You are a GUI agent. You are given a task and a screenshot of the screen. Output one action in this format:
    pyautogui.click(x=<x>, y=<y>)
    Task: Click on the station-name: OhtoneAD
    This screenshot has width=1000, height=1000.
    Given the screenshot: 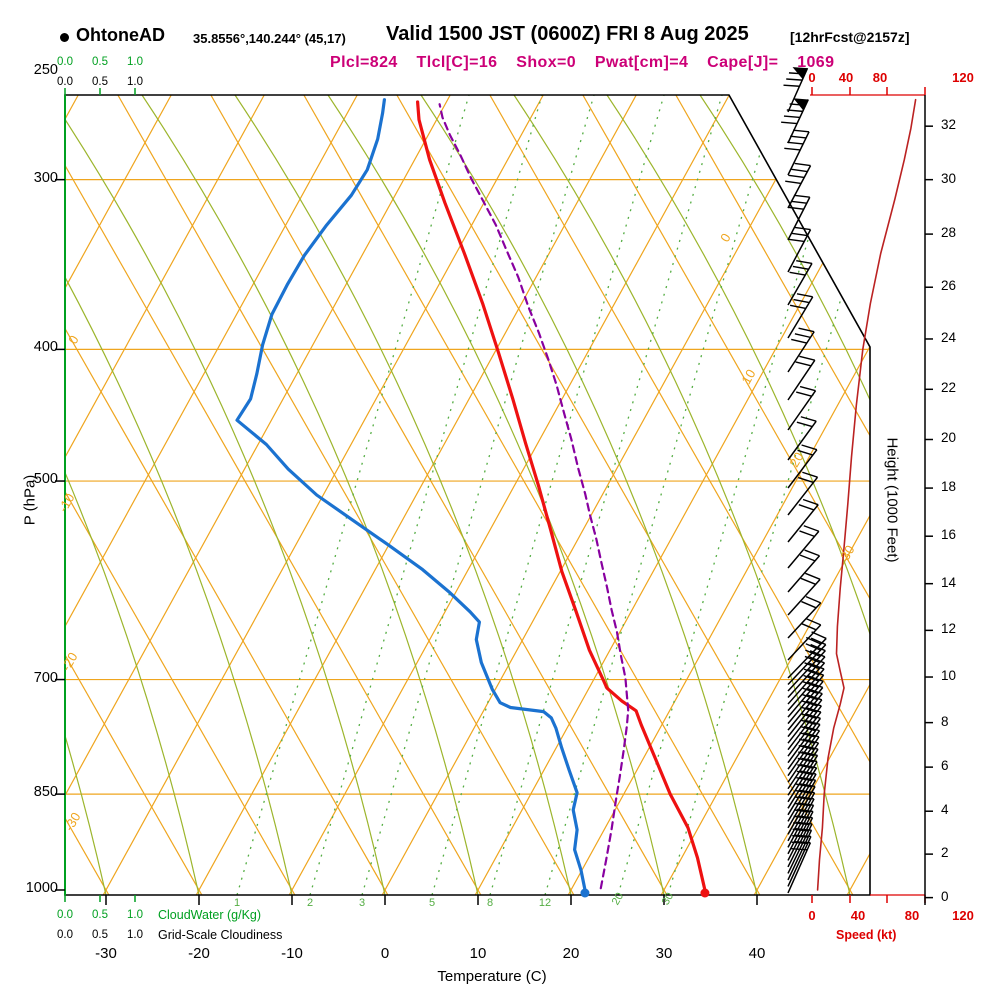 What is the action you would take?
    pyautogui.click(x=120, y=35)
    